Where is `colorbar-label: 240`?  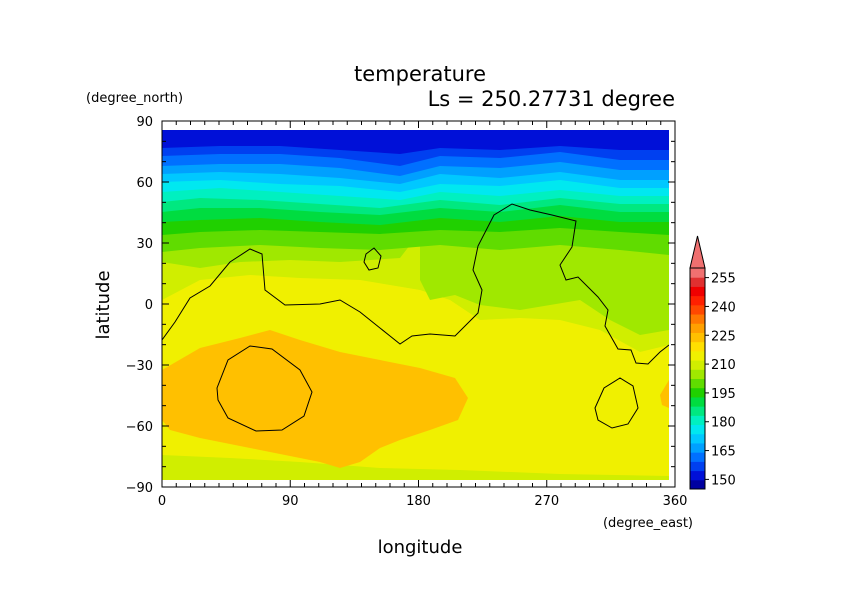 colorbar-label: 240 is located at coordinates (723, 307).